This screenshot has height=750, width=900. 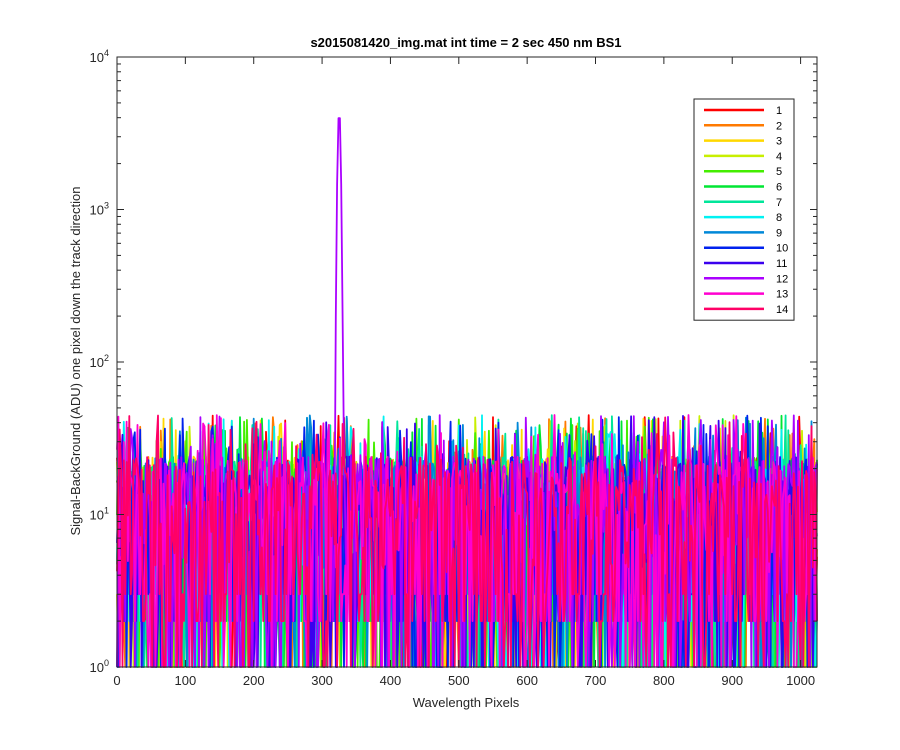 What do you see at coordinates (99, 514) in the screenshot?
I see `y-tick-label: 10¹` at bounding box center [99, 514].